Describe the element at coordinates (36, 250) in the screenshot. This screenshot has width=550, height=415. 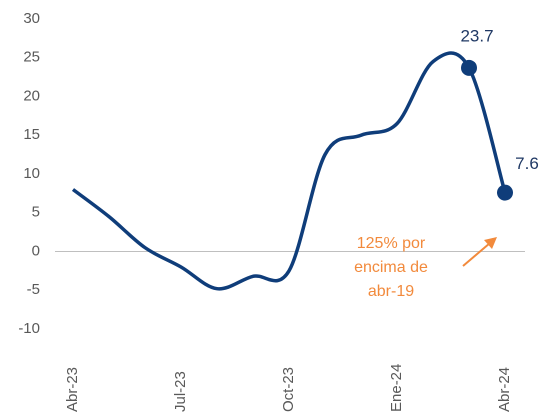
I see `y-tick-label: 0` at that location.